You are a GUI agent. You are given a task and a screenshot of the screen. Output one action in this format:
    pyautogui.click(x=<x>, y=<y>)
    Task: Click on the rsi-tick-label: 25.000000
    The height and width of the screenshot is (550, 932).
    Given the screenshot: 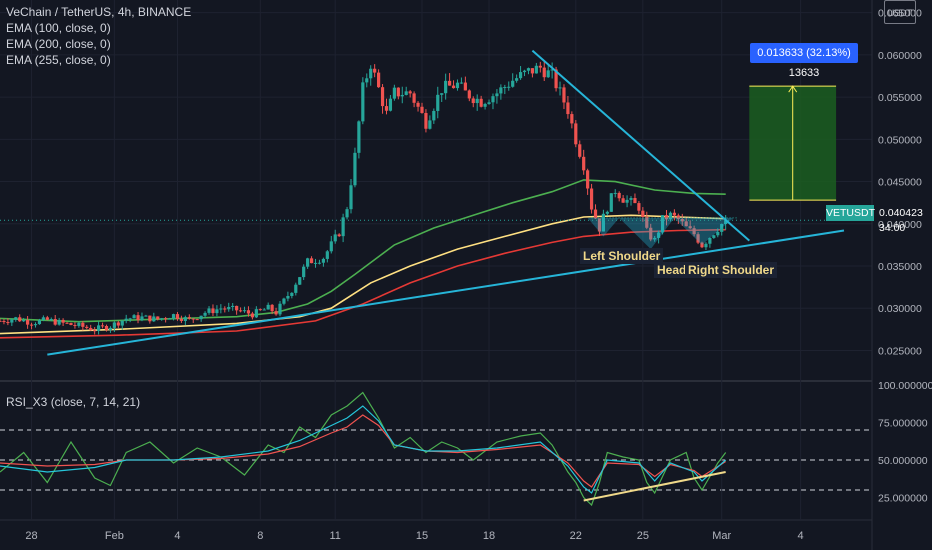 What is the action you would take?
    pyautogui.click(x=903, y=499)
    